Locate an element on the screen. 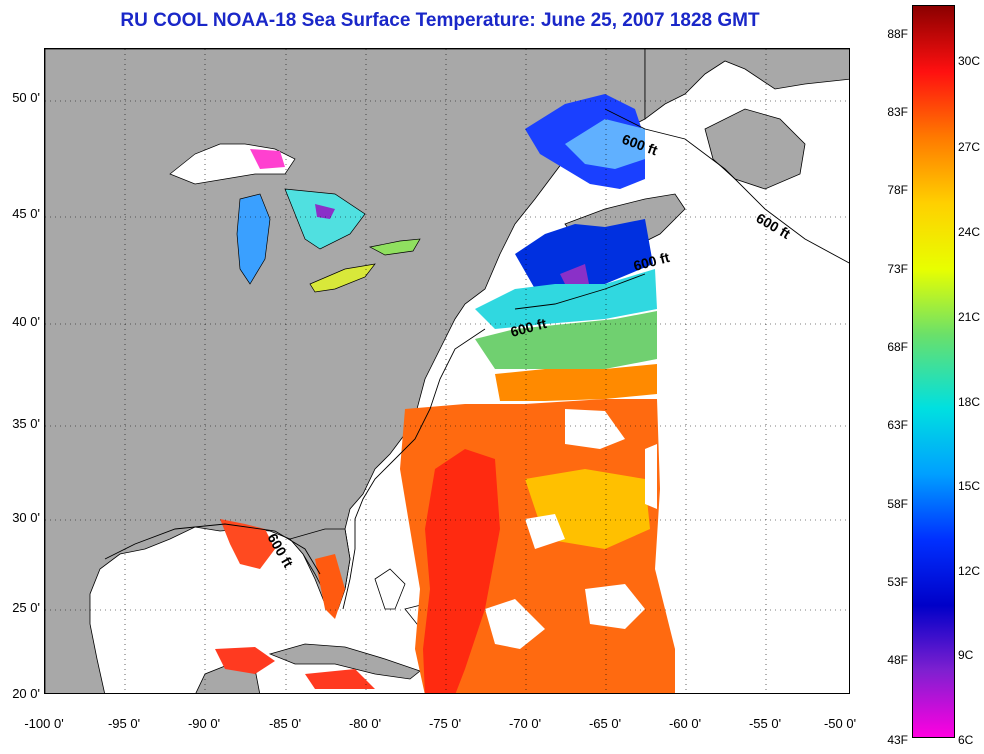  atlantic-canada-land is located at coordinates (746, 84).